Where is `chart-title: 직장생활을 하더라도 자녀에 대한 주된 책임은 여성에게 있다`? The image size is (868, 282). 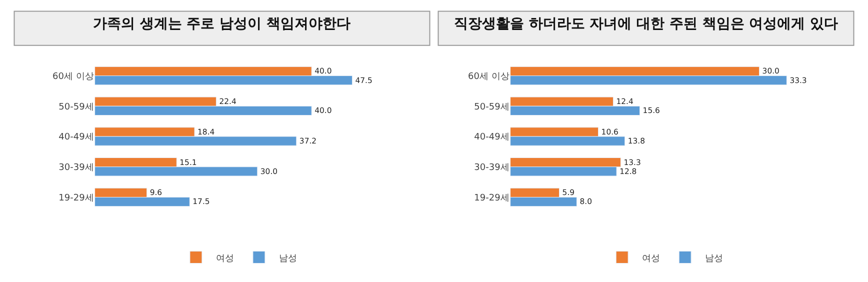
chart-title: 직장생활을 하더라도 자녀에 대한 주된 책임은 여성에게 있다 is located at coordinates (646, 24).